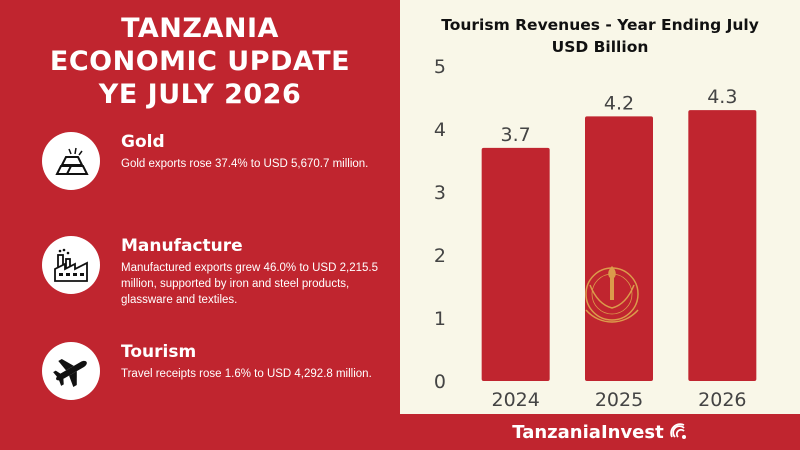  I want to click on y-tick-label: 0, so click(440, 382).